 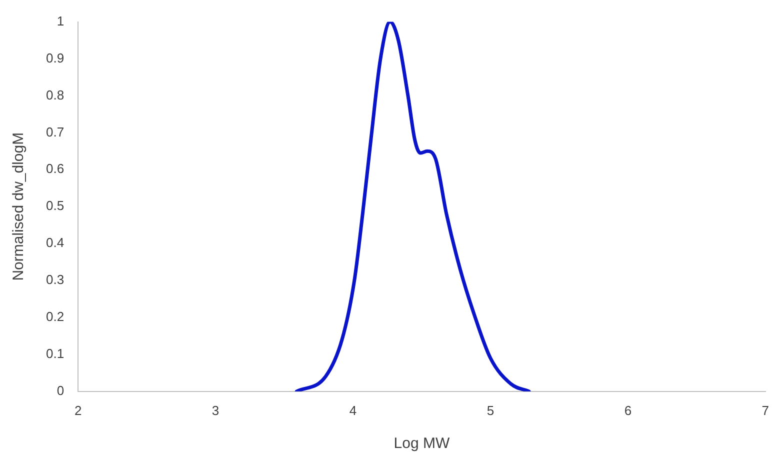 I want to click on x-tick-label: 7, so click(x=765, y=410).